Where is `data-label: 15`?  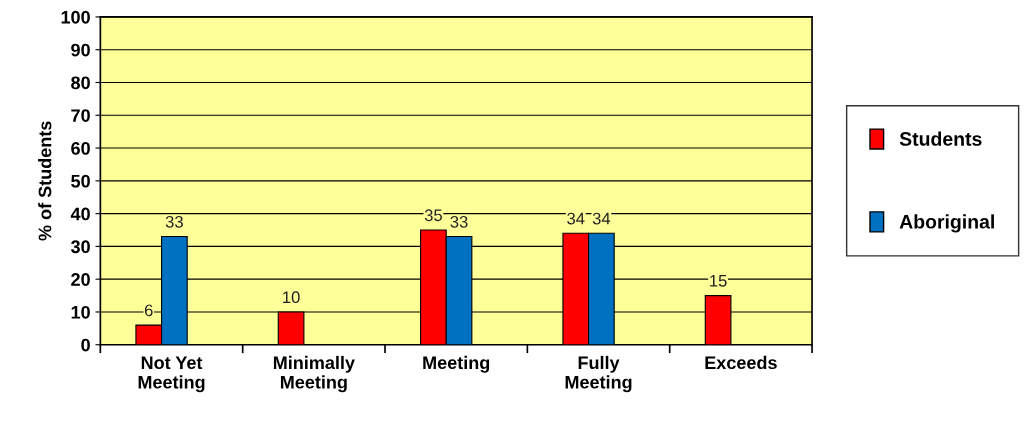
data-label: 15 is located at coordinates (718, 281).